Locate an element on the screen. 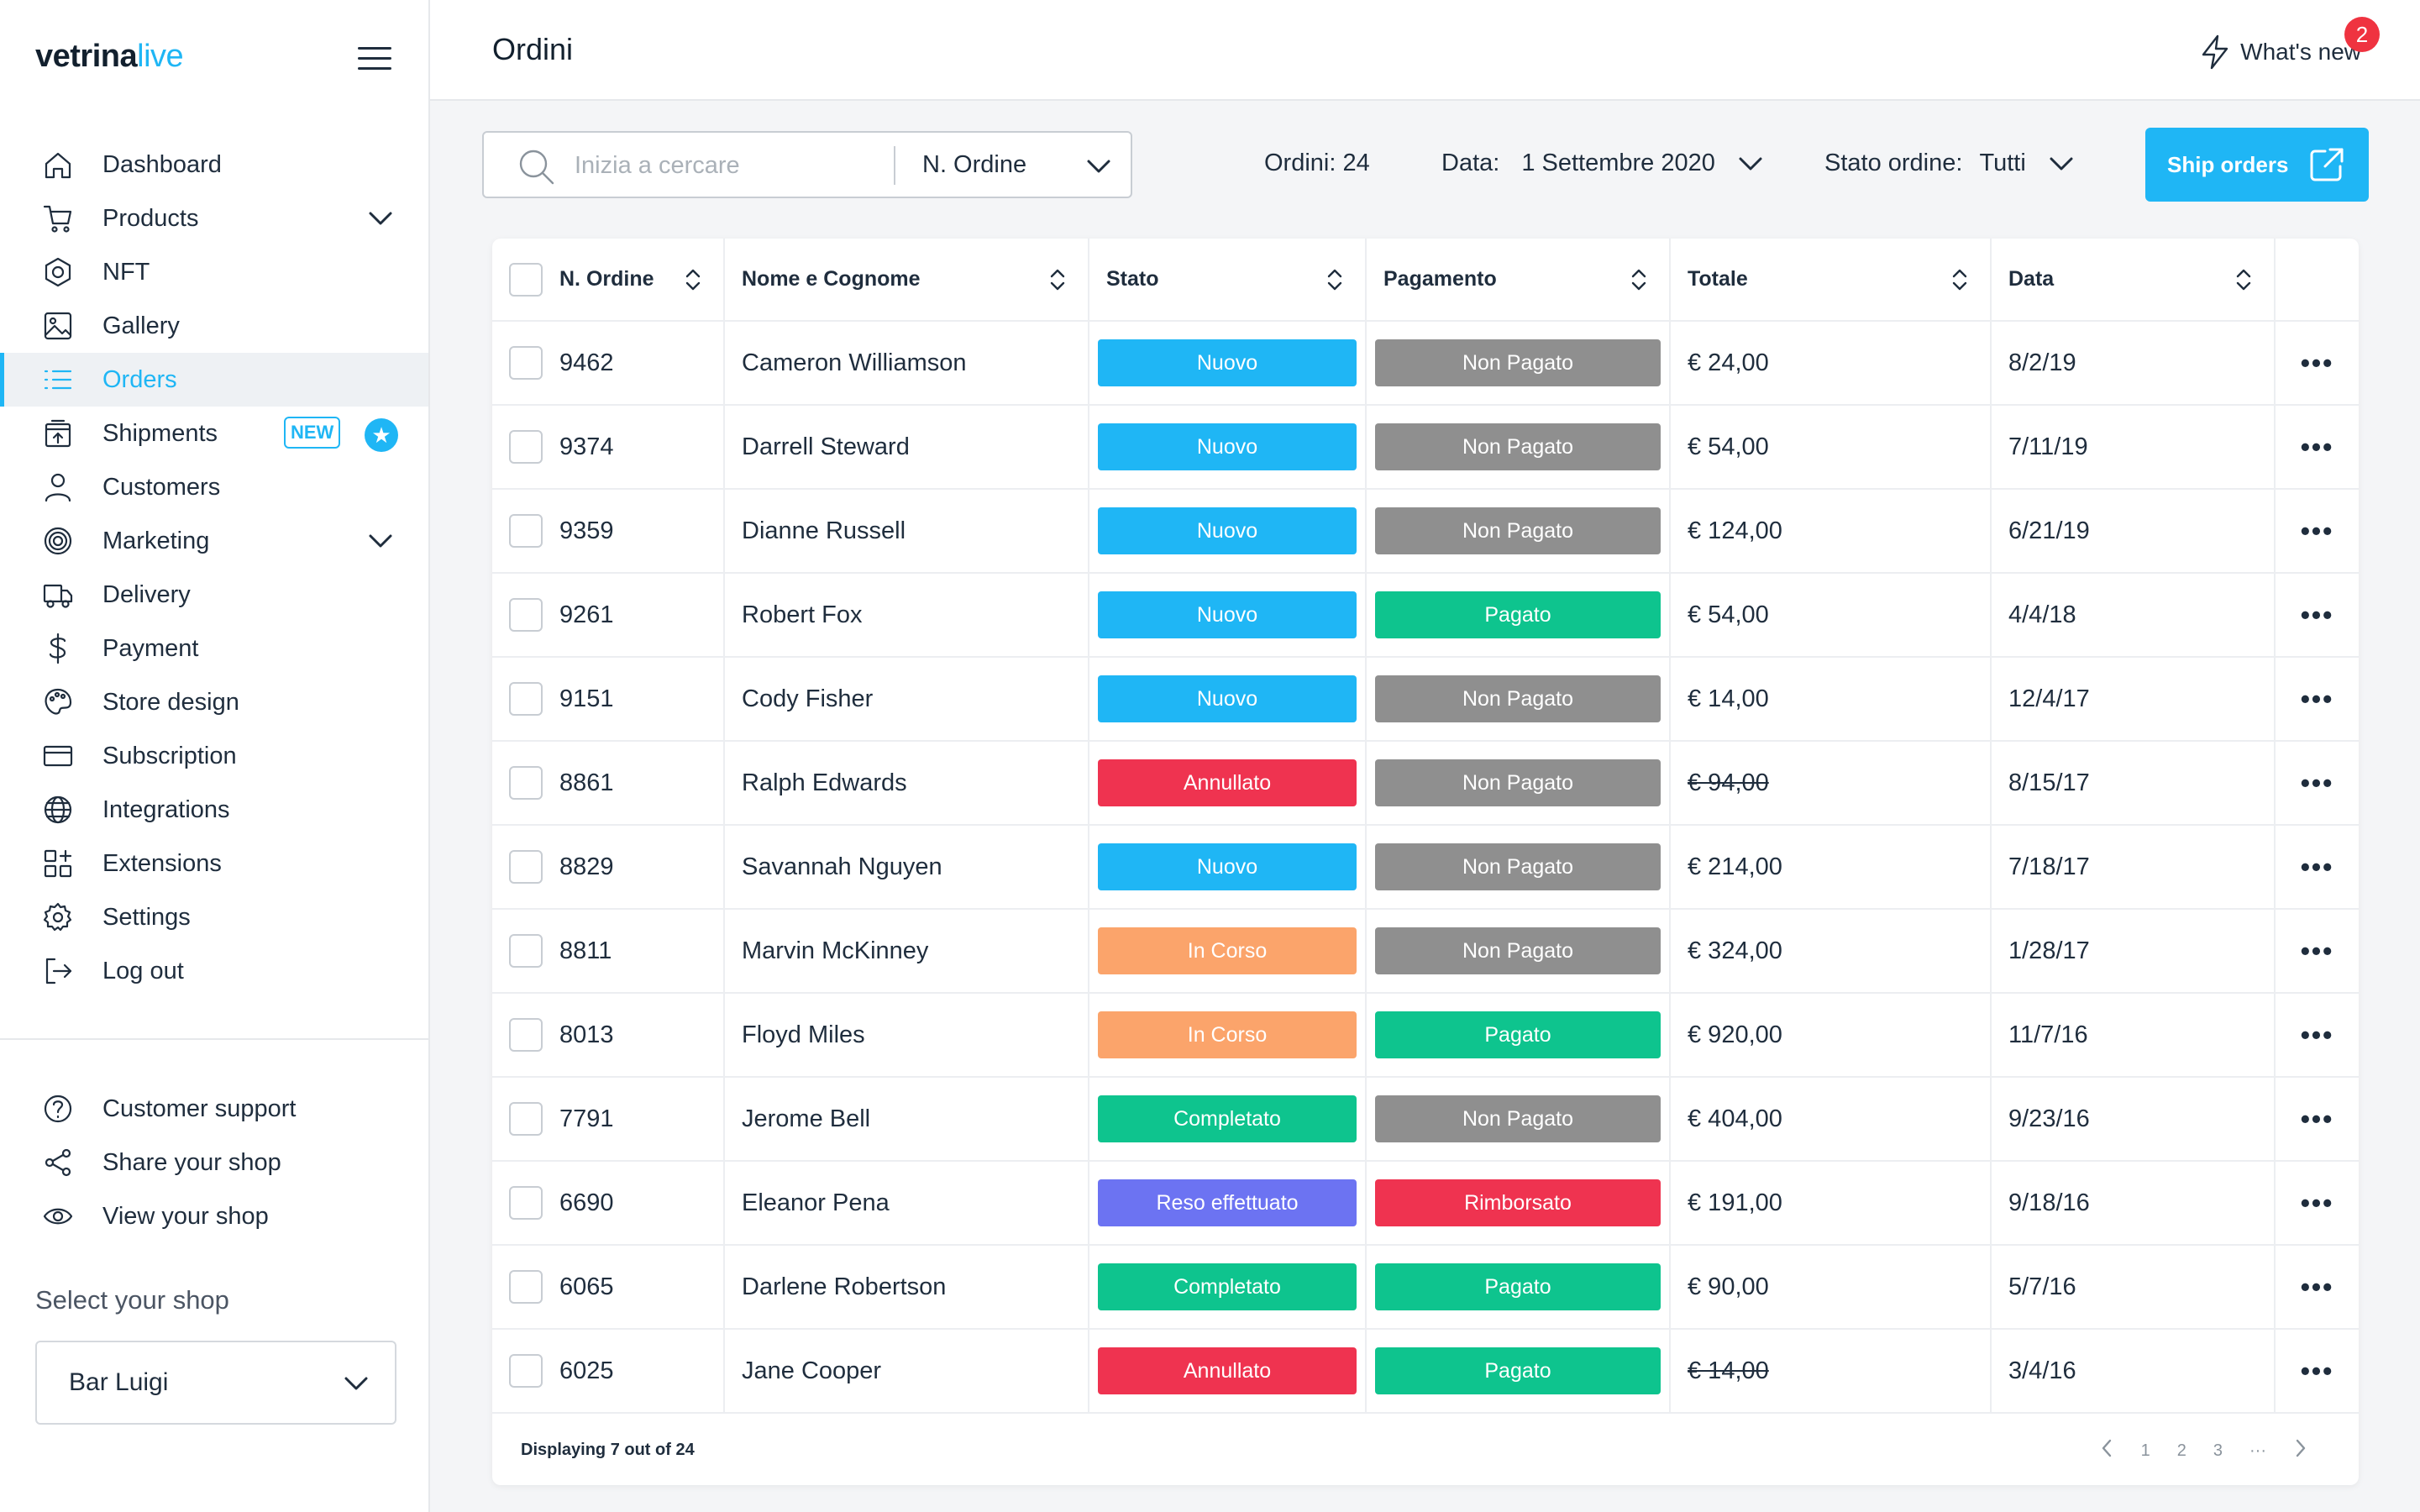  status-filter: Stato ordine: Tutti is located at coordinates (1949, 163).